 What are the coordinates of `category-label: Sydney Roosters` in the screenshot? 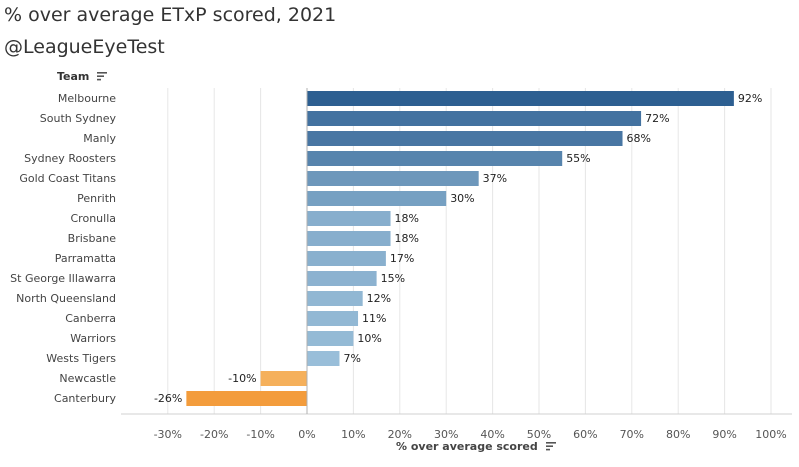 It's located at (70, 158).